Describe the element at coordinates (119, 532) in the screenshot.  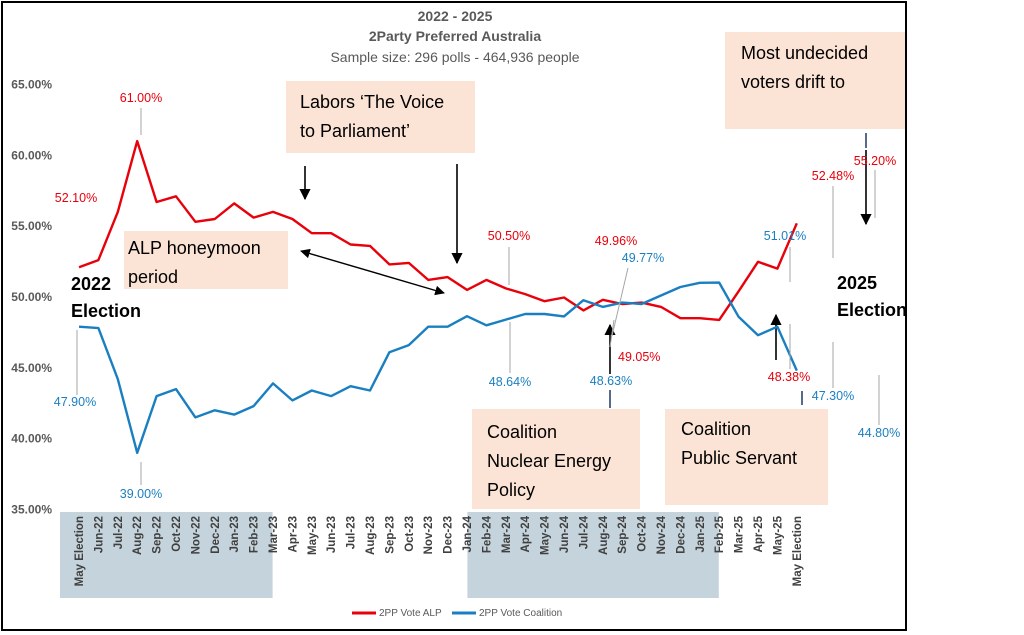
I see `x-tick-label: Jul-22` at that location.